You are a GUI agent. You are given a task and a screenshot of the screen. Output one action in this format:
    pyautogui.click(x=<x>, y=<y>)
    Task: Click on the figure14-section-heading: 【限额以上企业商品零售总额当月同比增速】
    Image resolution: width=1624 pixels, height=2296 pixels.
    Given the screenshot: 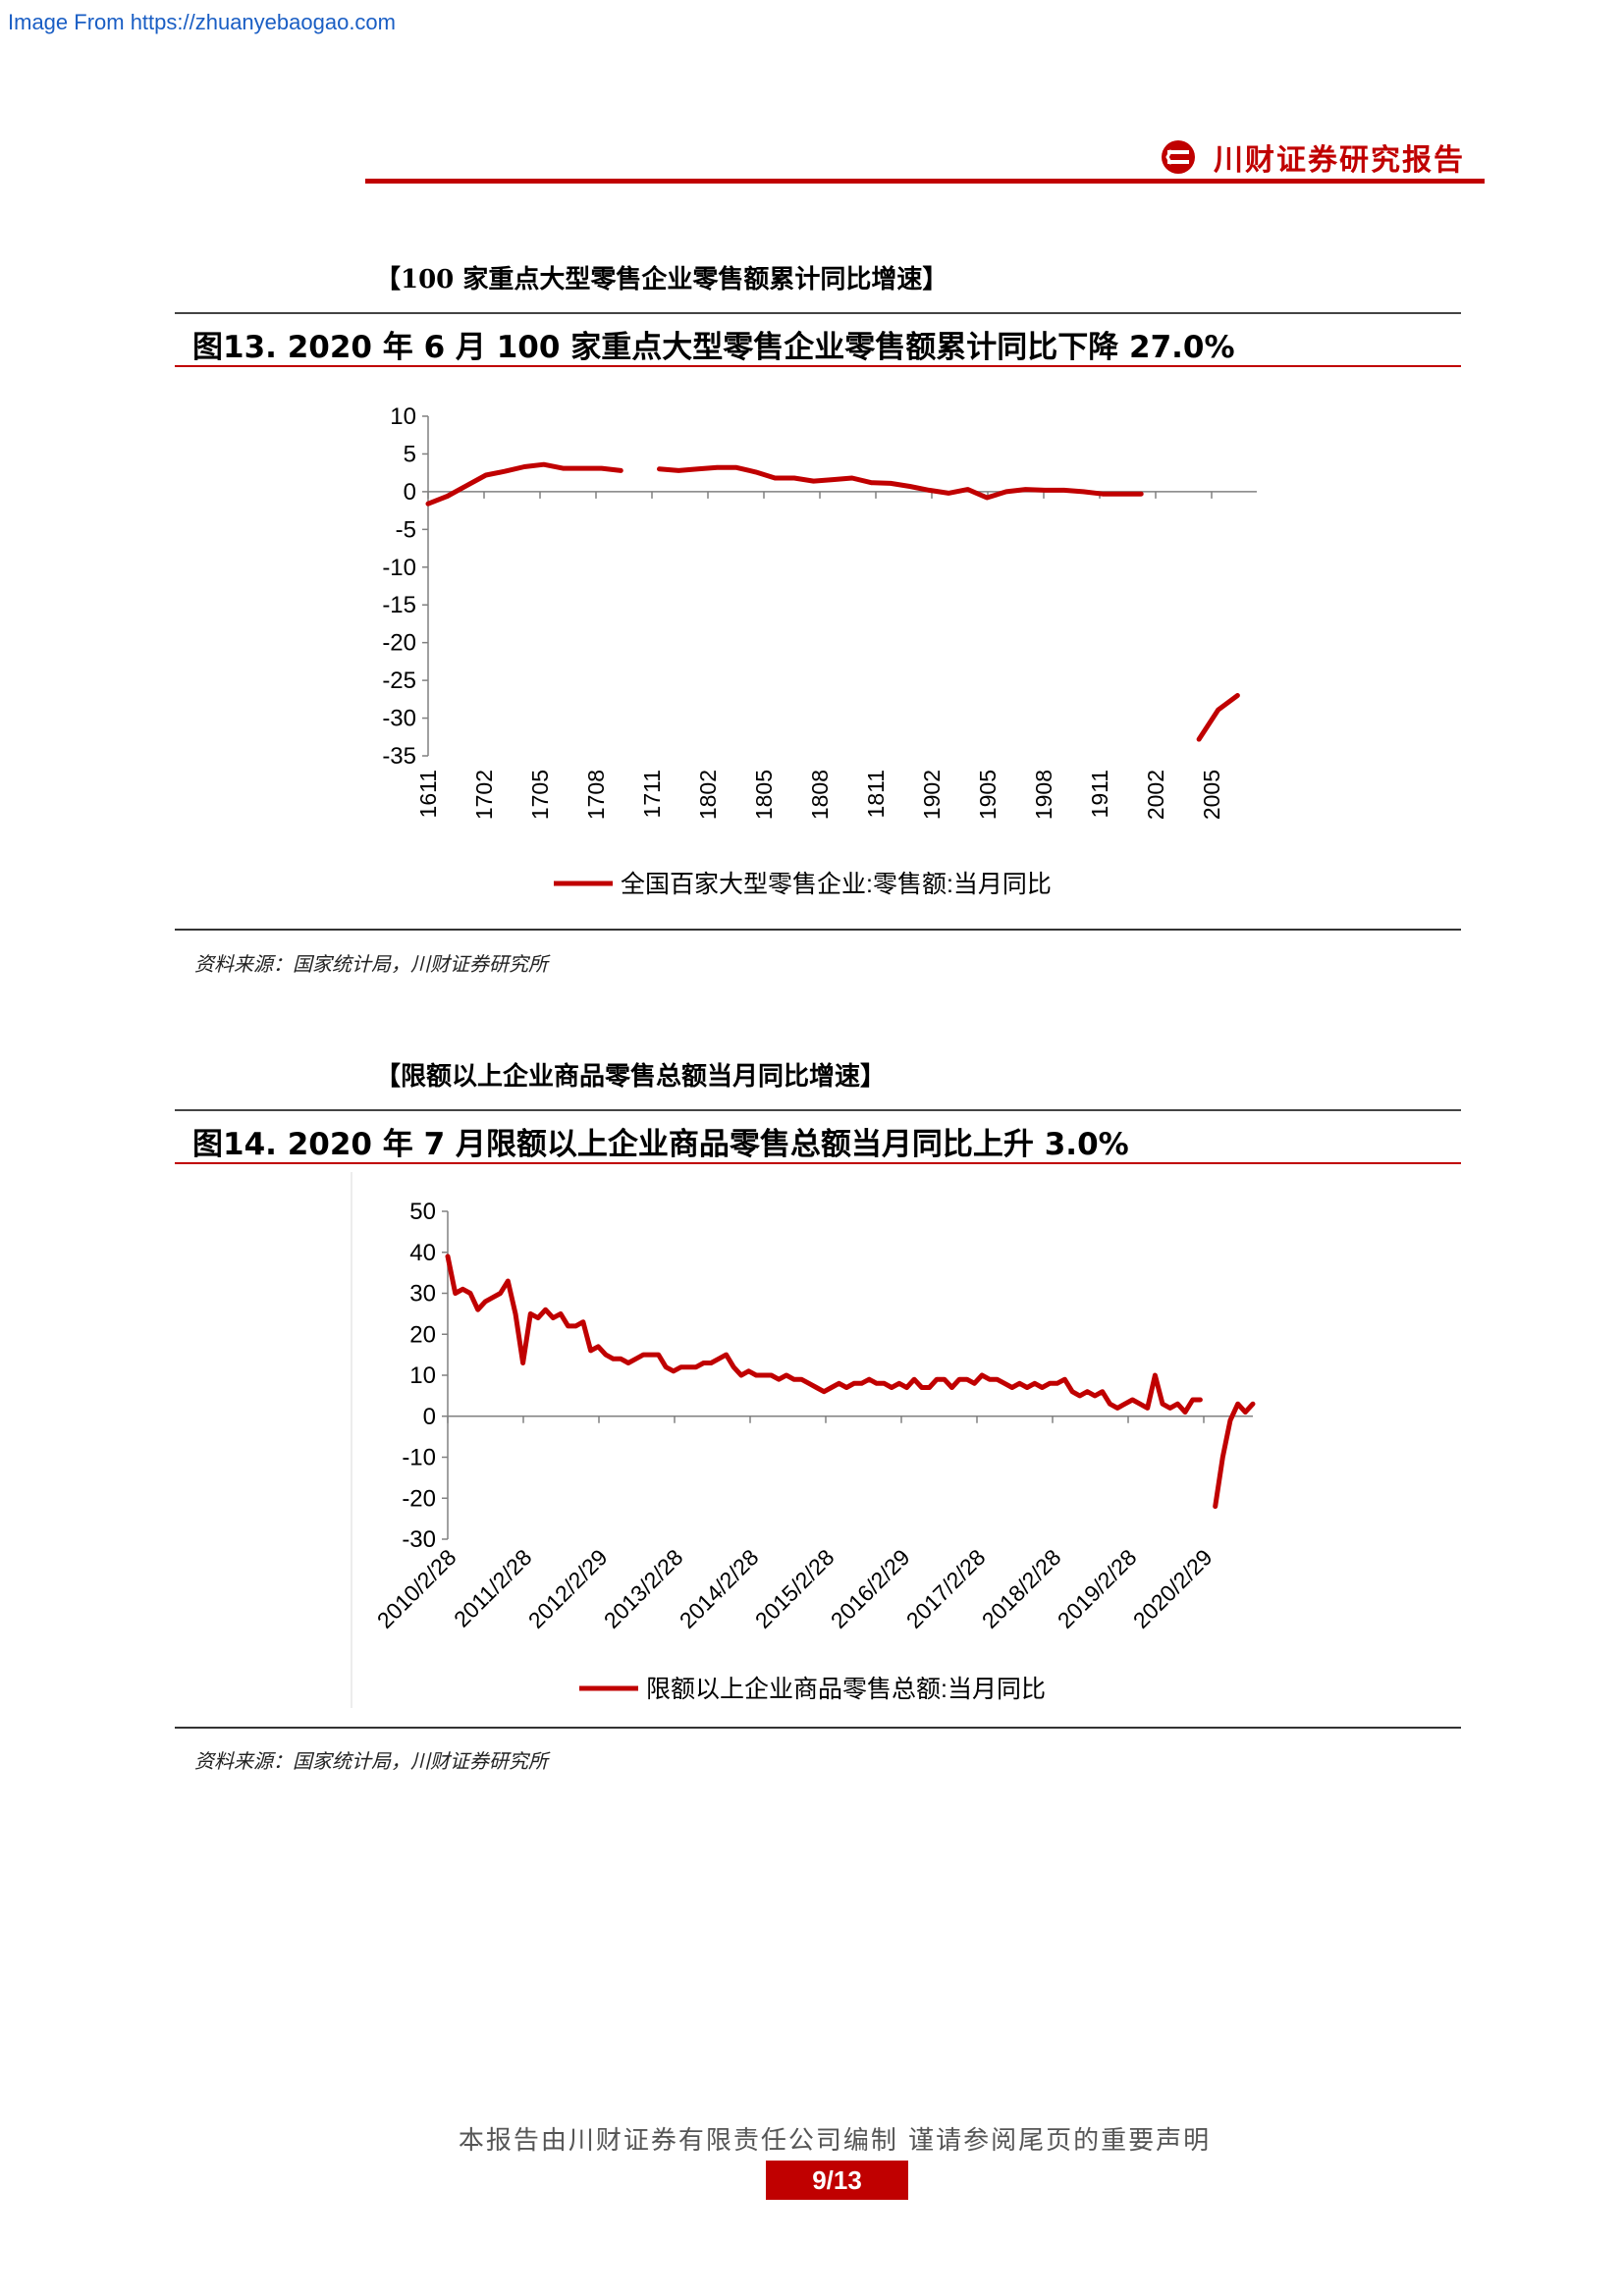 What is the action you would take?
    pyautogui.click(x=631, y=1077)
    